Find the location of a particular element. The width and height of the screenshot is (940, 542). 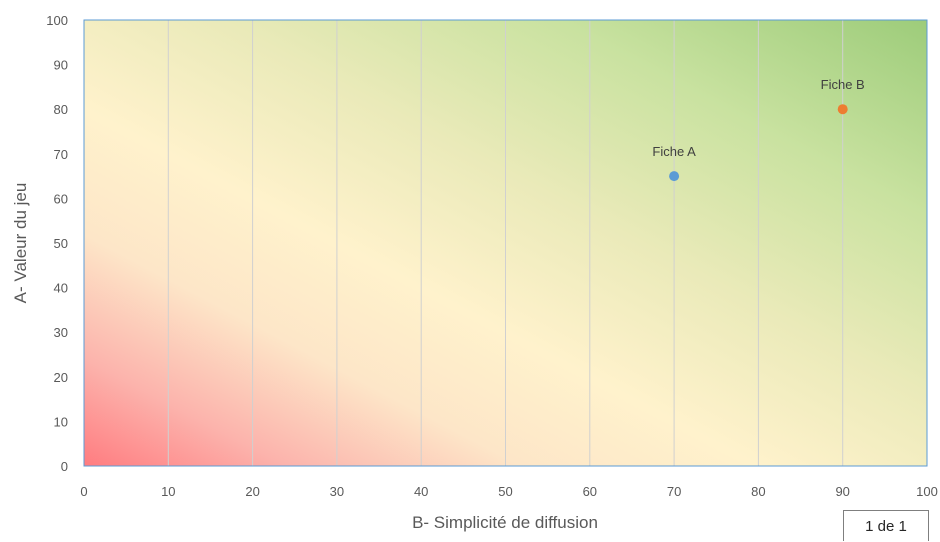

y-tick-label: 100 is located at coordinates (57, 20).